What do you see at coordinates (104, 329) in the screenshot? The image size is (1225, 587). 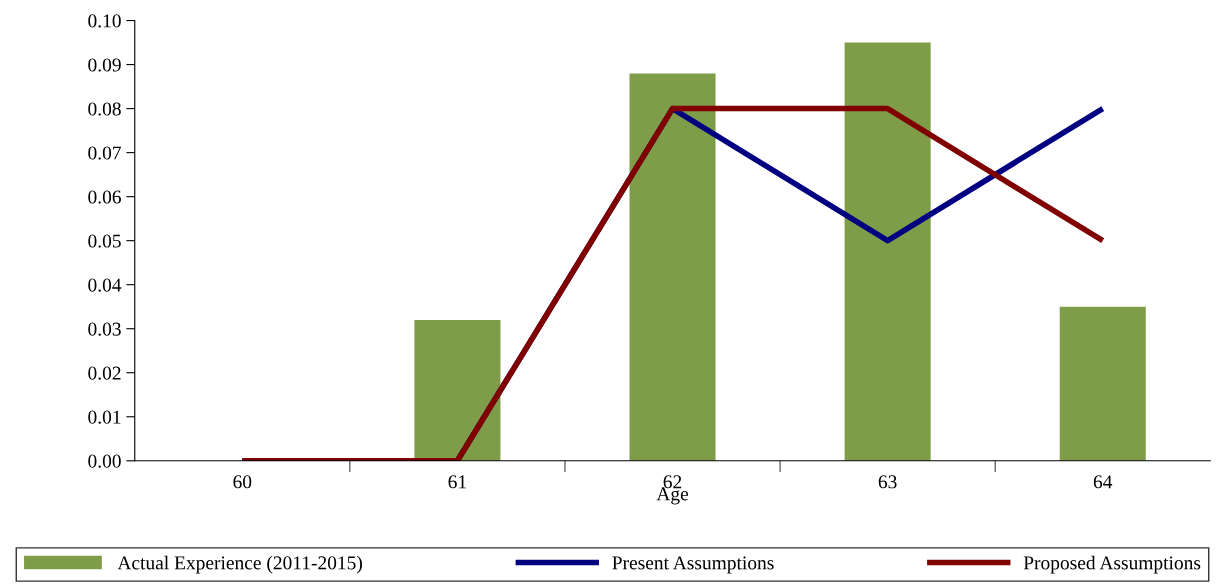 I see `y-tick-label: 0.03` at bounding box center [104, 329].